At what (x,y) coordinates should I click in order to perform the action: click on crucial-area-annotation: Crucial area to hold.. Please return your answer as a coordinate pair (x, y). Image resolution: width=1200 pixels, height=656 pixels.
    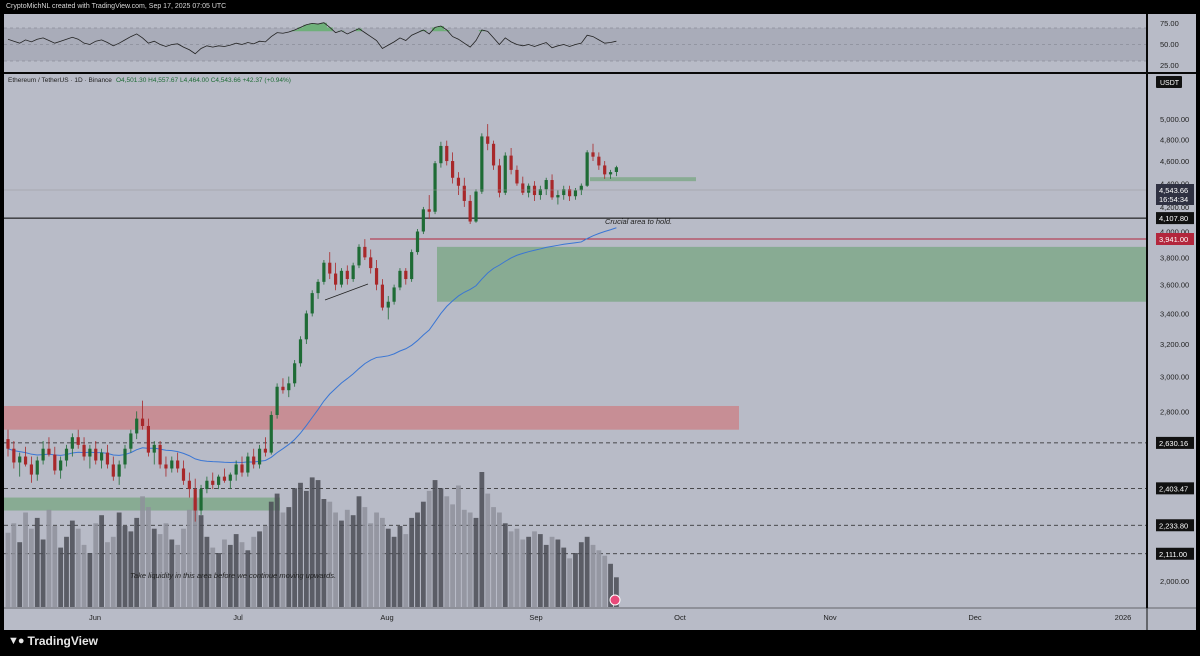
    Looking at the image, I should click on (638, 221).